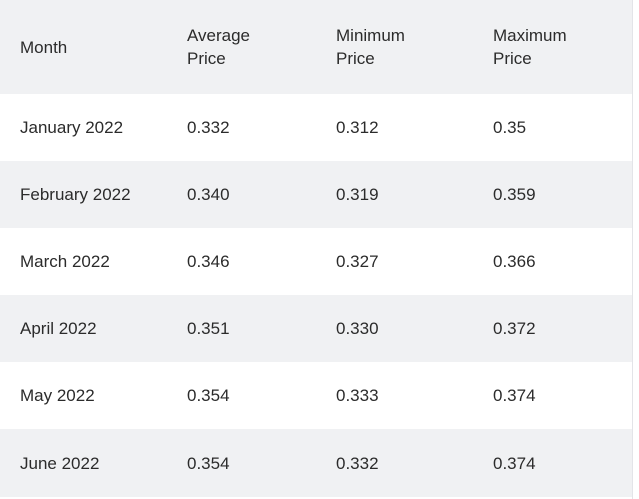  What do you see at coordinates (208, 328) in the screenshot?
I see `cell-average-price: 0.351` at bounding box center [208, 328].